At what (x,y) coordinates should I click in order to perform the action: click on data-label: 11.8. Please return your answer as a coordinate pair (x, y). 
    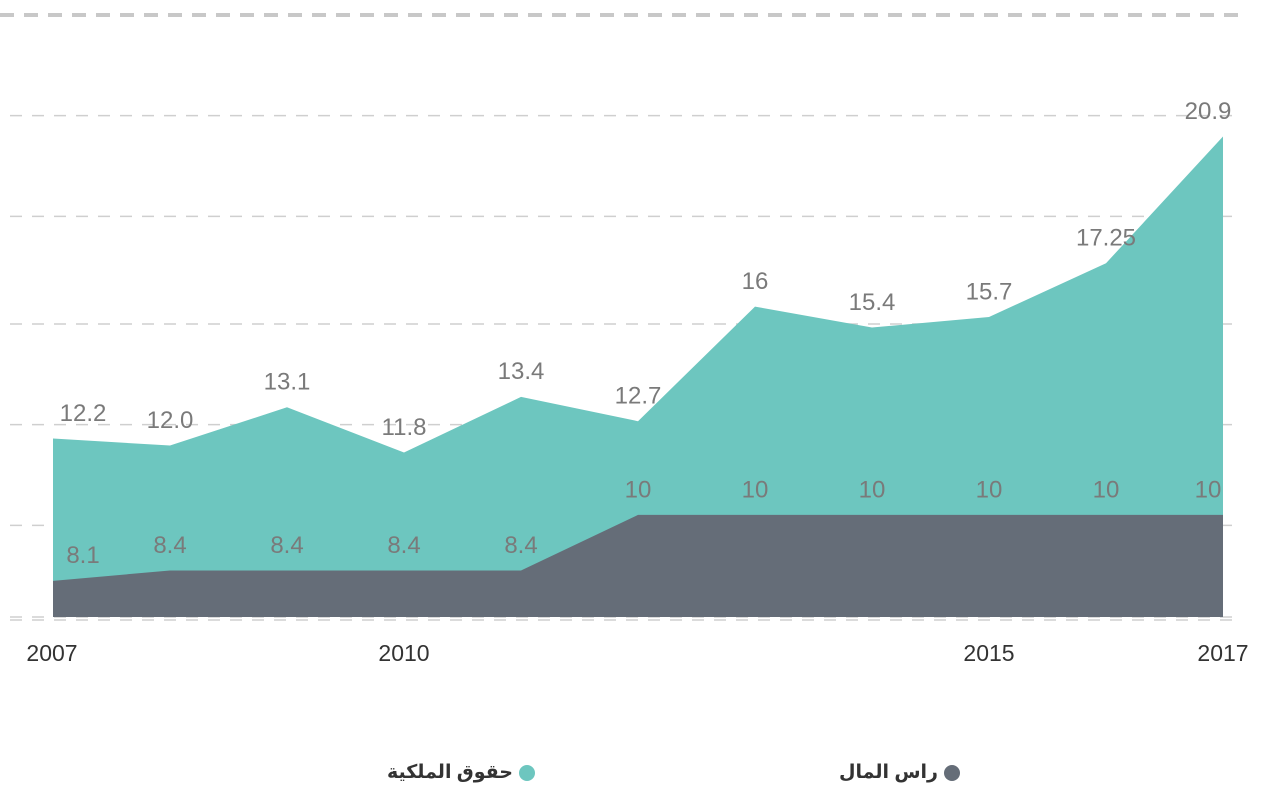
    Looking at the image, I should click on (404, 427).